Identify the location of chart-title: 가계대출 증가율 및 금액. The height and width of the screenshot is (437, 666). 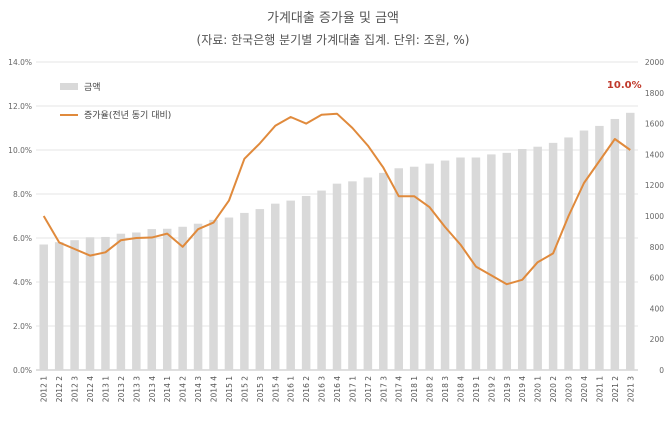
(333, 18).